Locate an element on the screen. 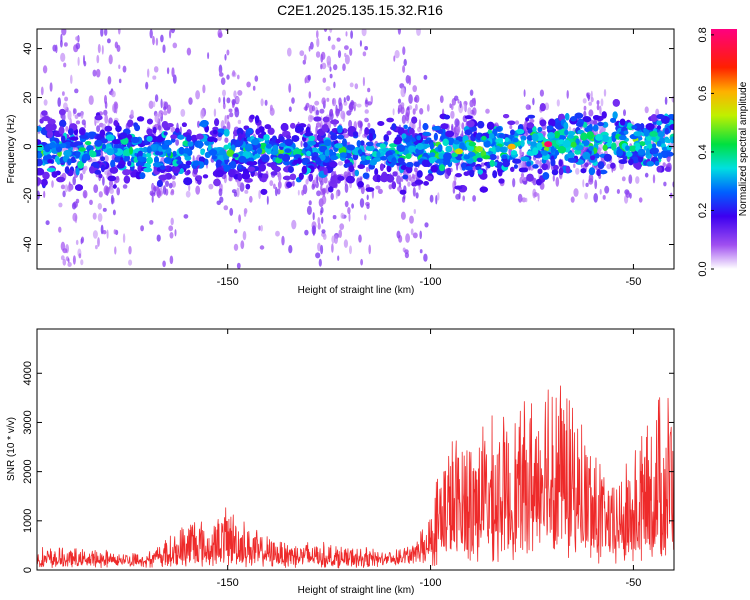 The image size is (750, 600). chart-title: C2E1.2025.135.15.32.R16 is located at coordinates (360, 10).